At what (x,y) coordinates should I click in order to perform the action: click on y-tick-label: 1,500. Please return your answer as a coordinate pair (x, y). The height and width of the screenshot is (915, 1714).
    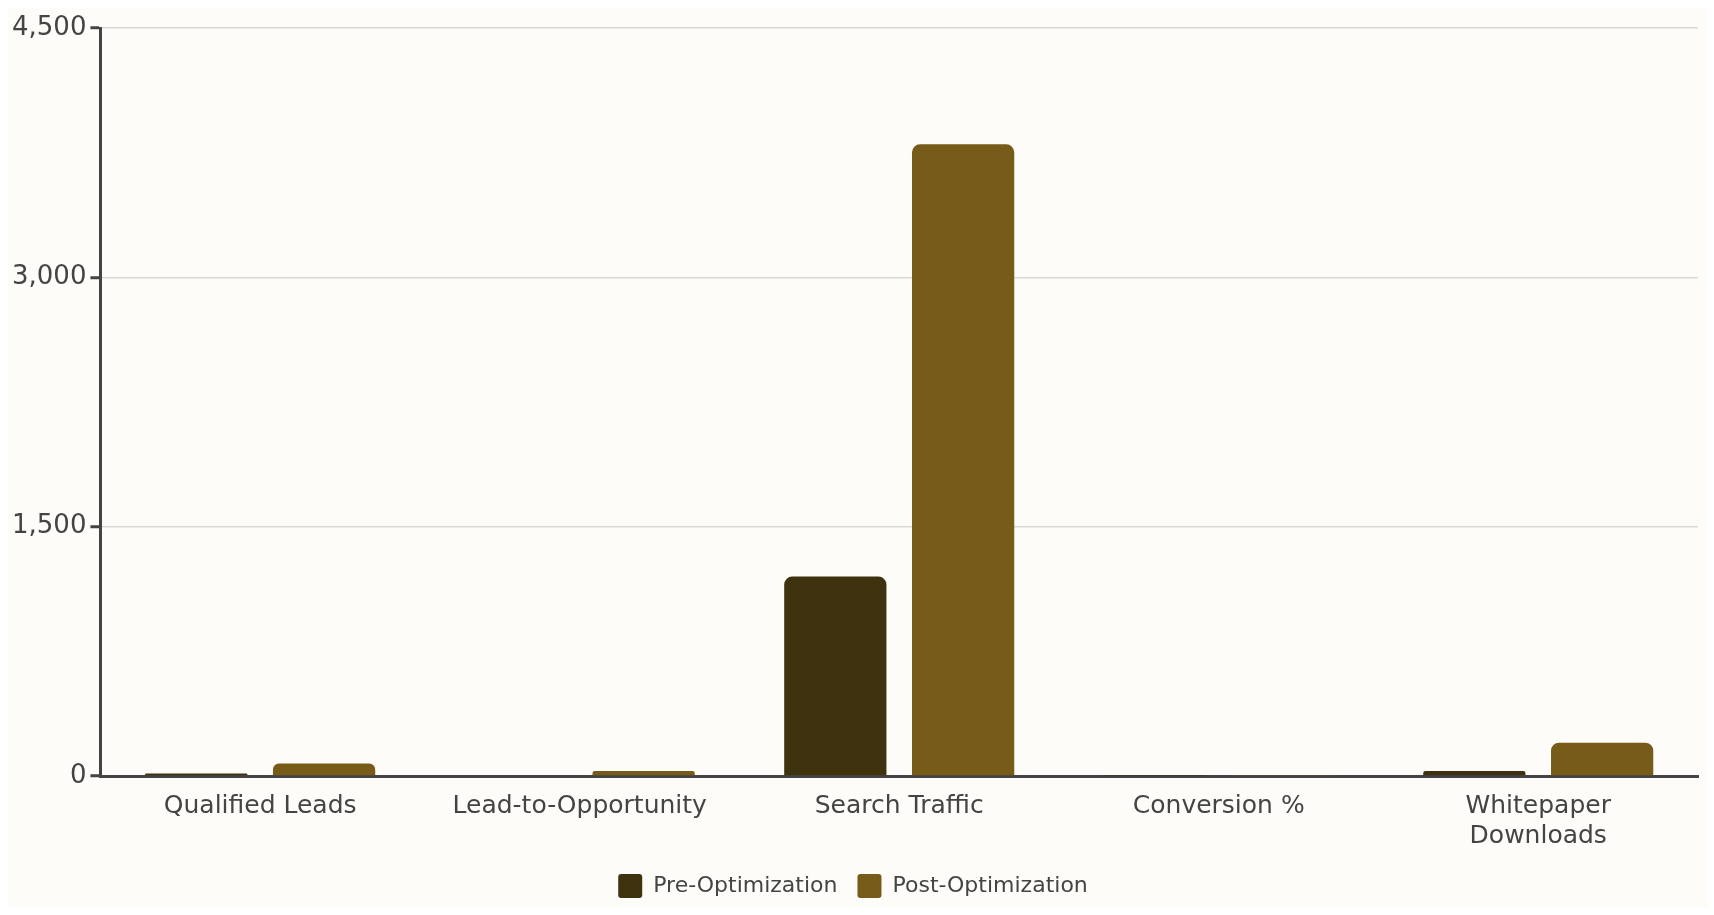
    Looking at the image, I should click on (49, 524).